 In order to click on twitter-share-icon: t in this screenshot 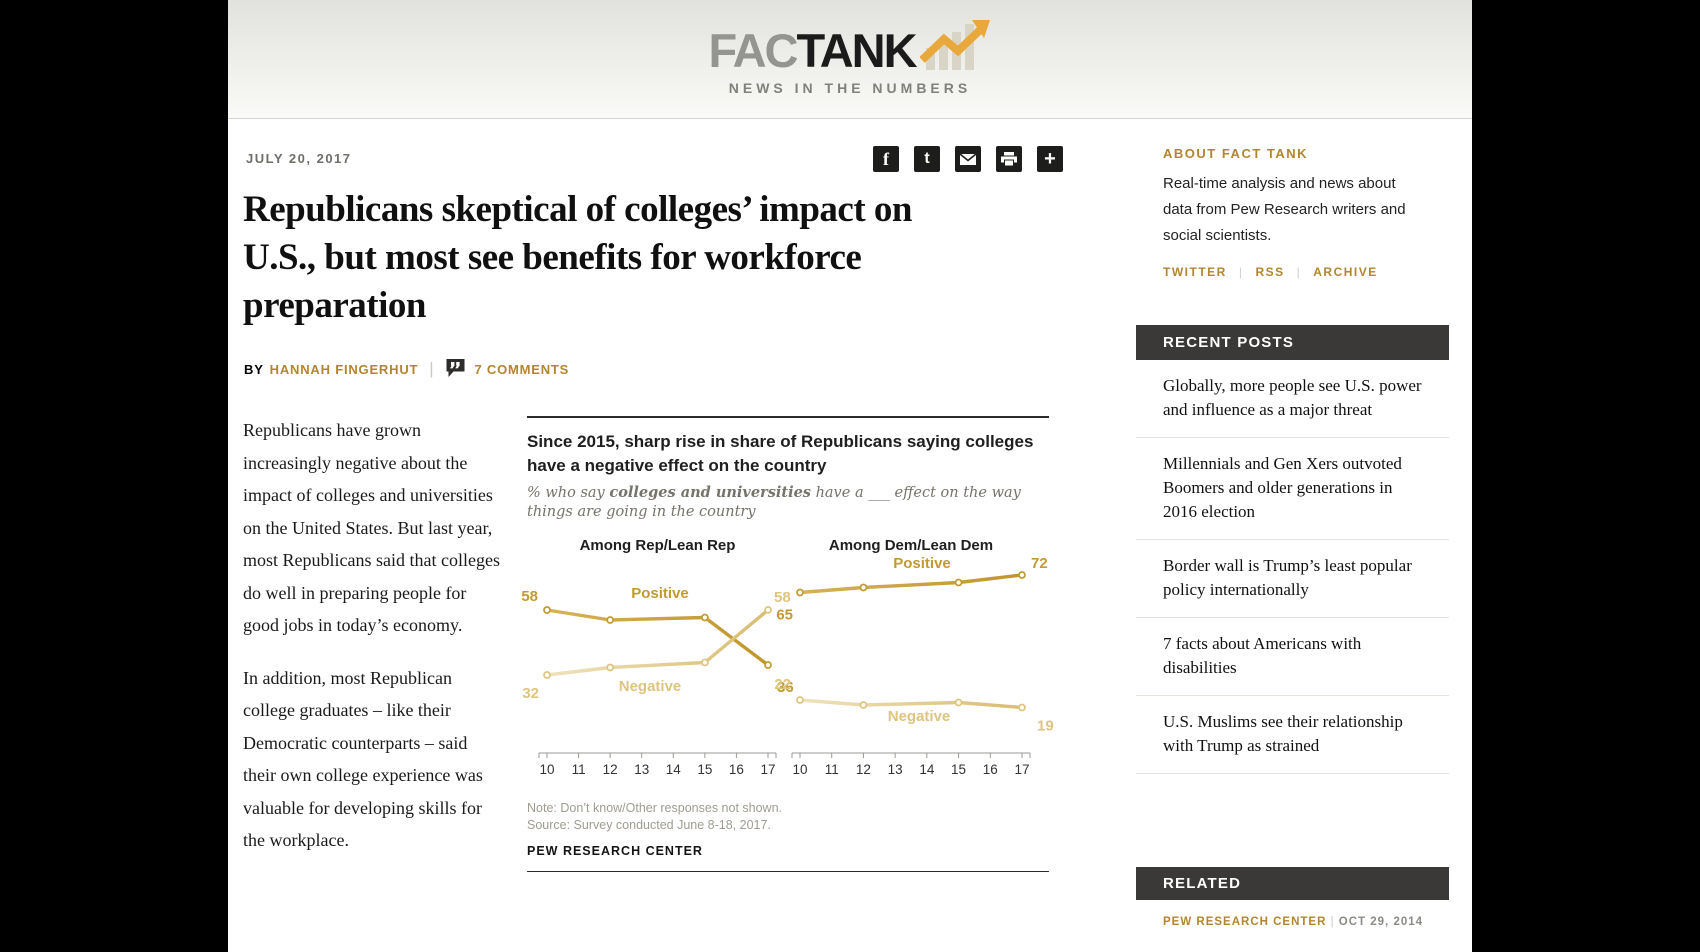, I will do `click(927, 159)`.